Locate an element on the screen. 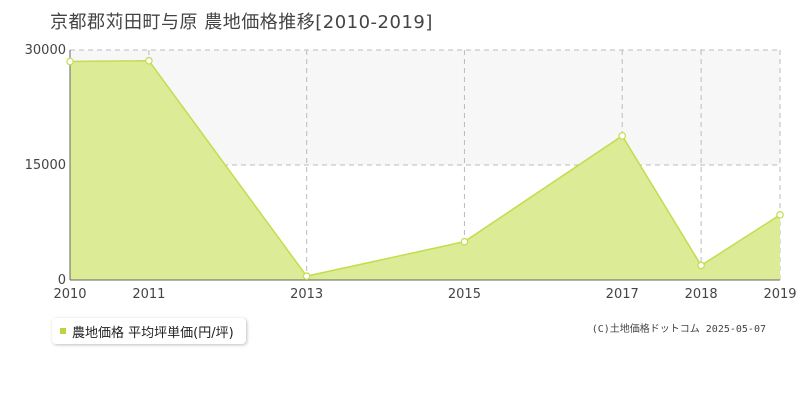  legend-label: 農地価格 平均坪単価(円/坪) is located at coordinates (153, 333).